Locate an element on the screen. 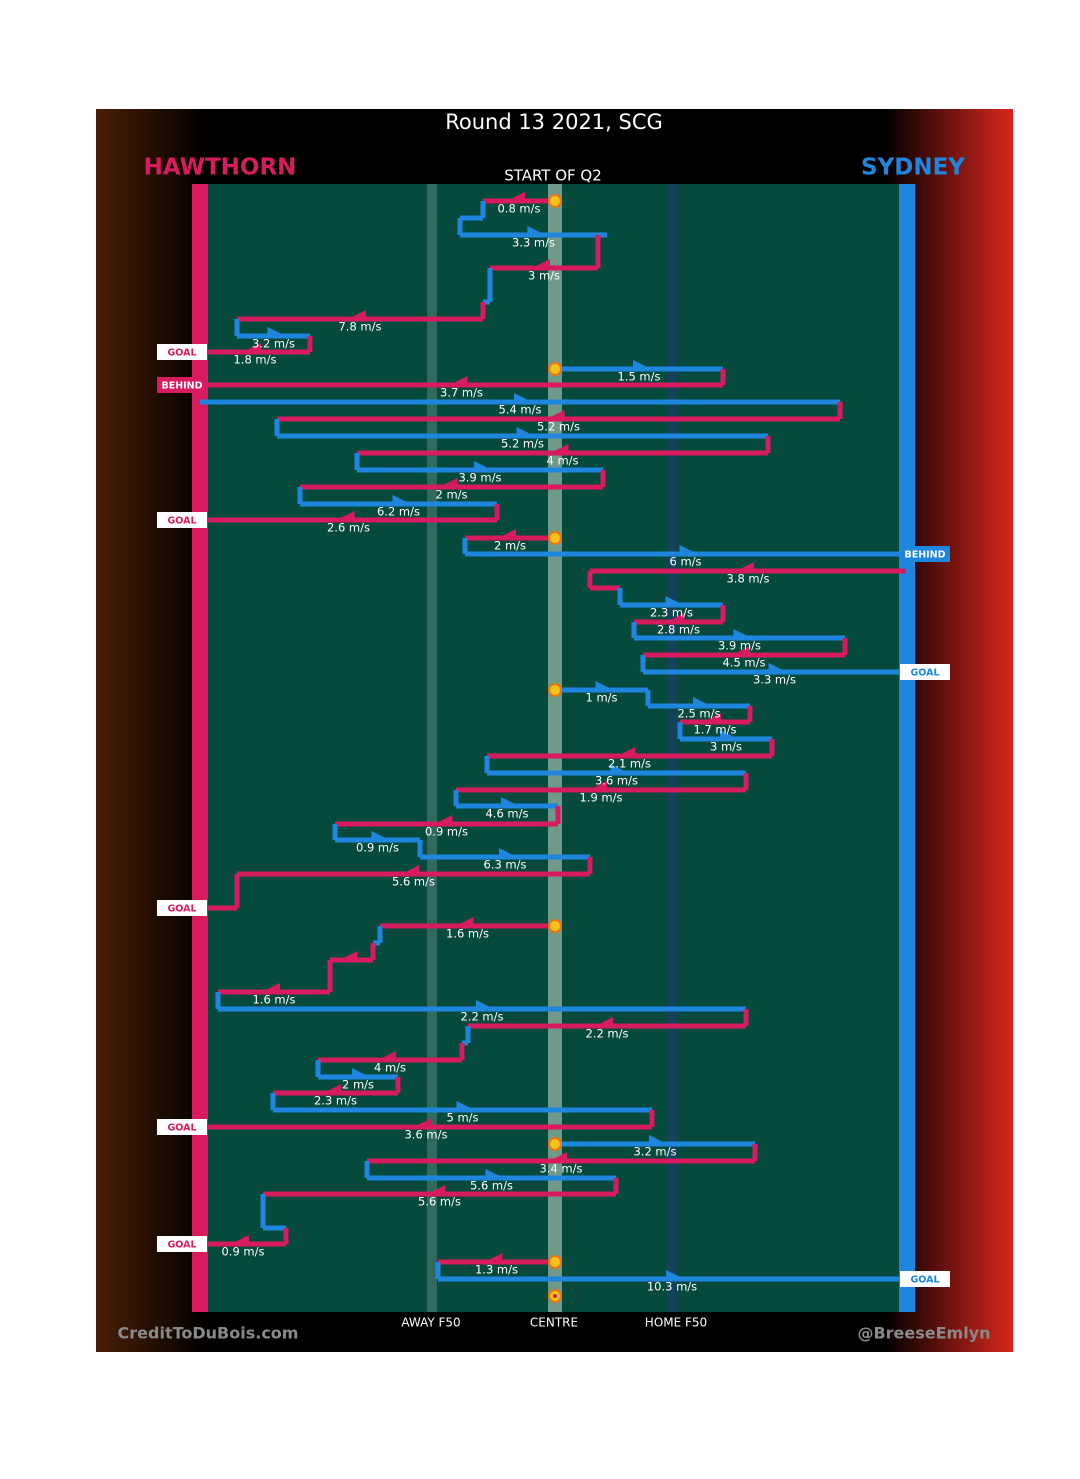 This screenshot has height=1479, width=1080. ground-label: AWAY F50 is located at coordinates (430, 1323).